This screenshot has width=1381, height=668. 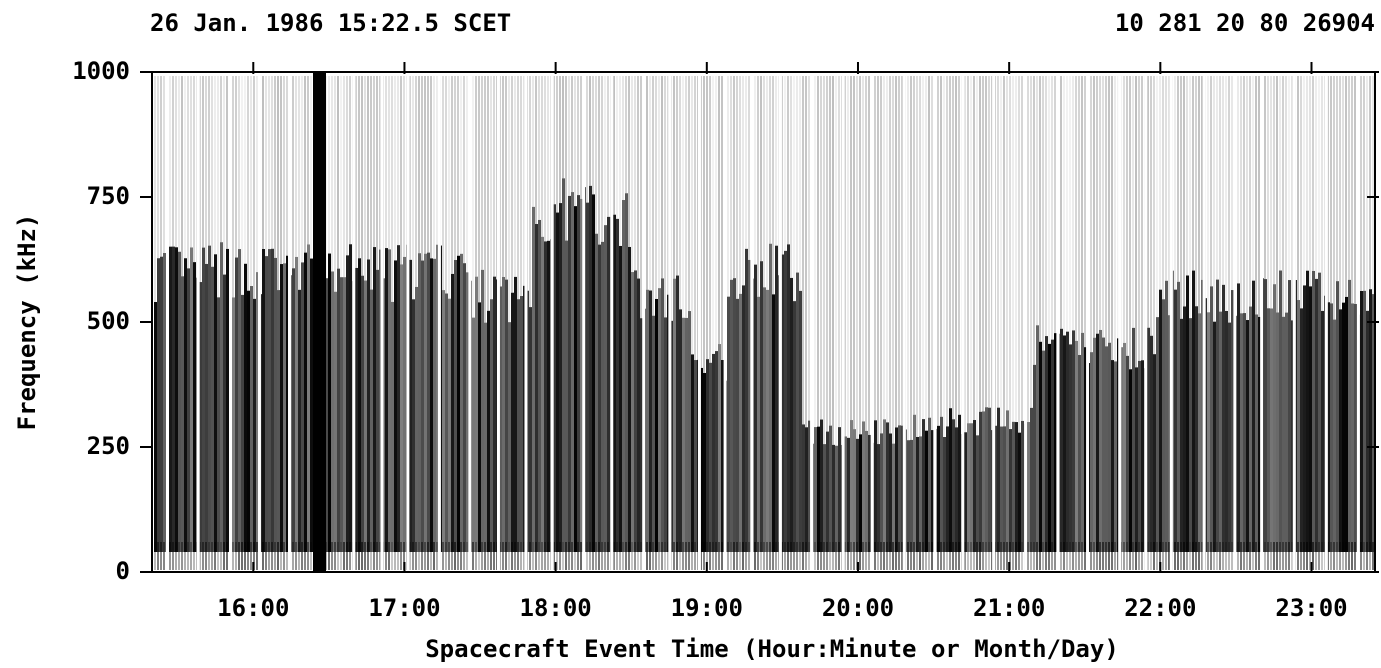 What do you see at coordinates (123, 571) in the screenshot?
I see `y-tick-label: 0` at bounding box center [123, 571].